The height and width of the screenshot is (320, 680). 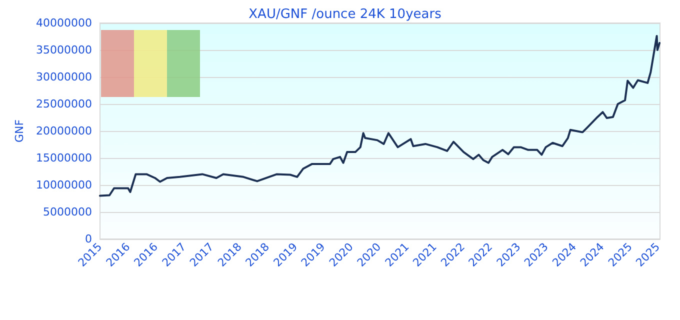 What do you see at coordinates (64, 23) in the screenshot?
I see `y-tick-label: 40000000` at bounding box center [64, 23].